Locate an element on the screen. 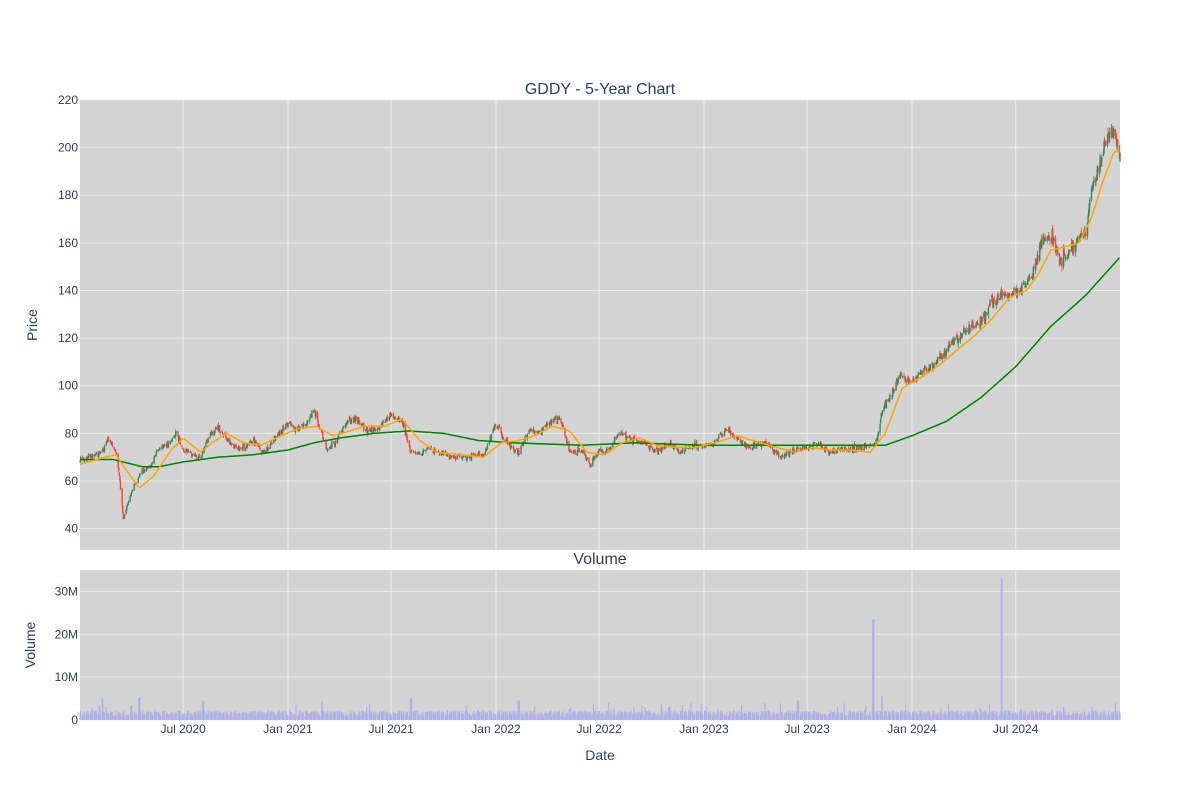  volume-chart-title: Volume is located at coordinates (599, 559).